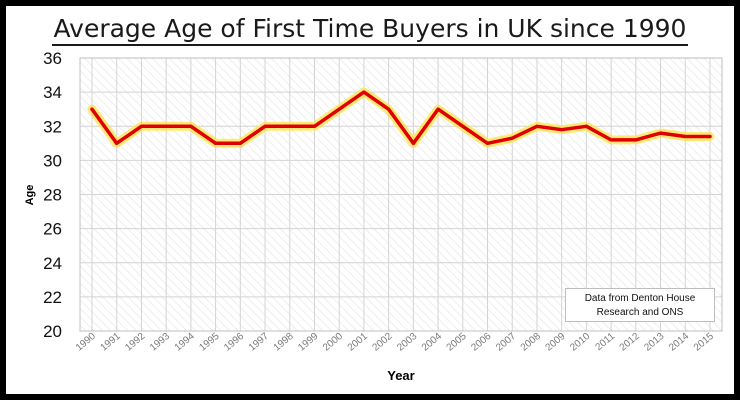 The image size is (740, 400). I want to click on x-tick-label: 2008, so click(531, 342).